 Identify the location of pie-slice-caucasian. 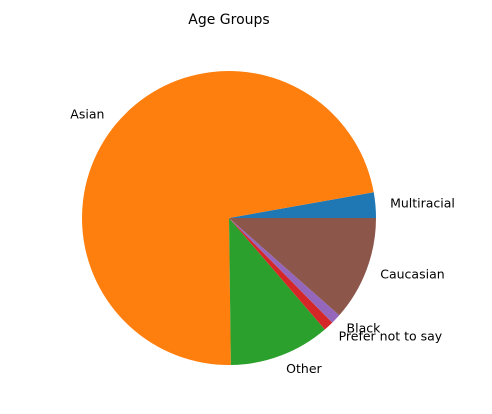
(302, 267).